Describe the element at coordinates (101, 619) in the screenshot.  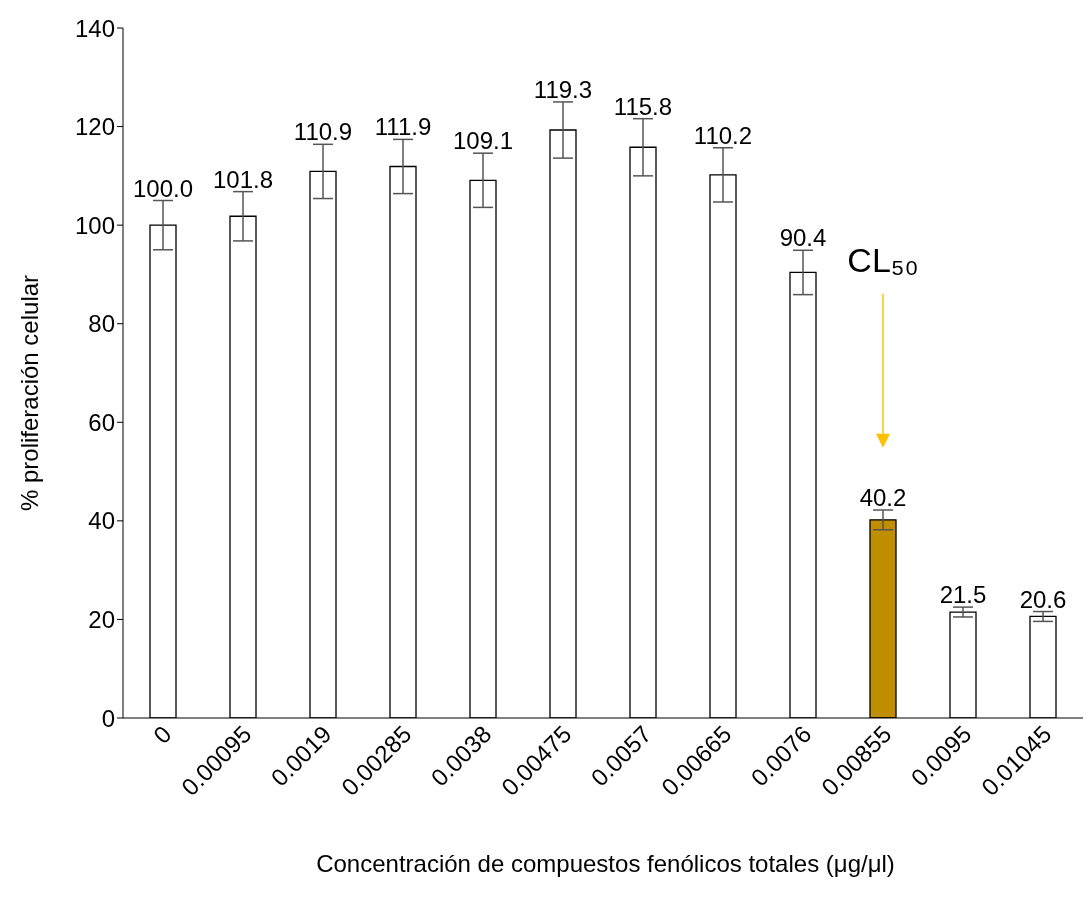
I see `y-tick-label: 20` at that location.